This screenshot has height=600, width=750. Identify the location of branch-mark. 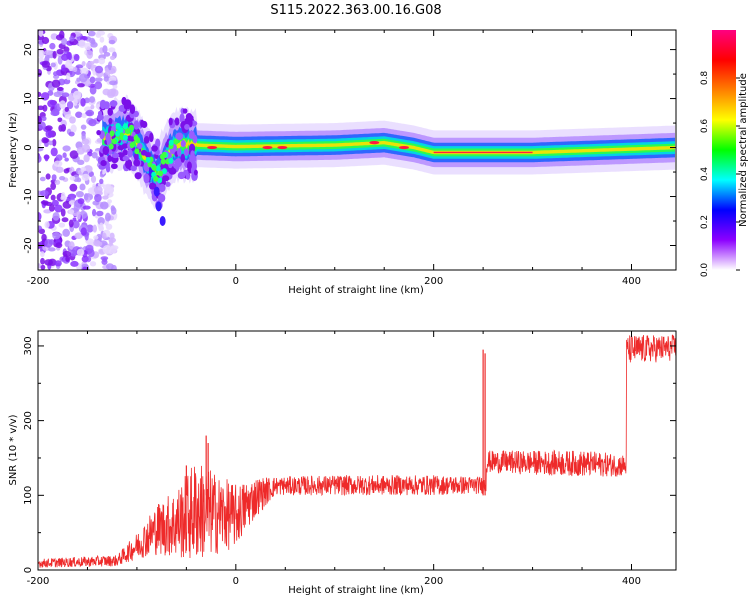
(156, 191).